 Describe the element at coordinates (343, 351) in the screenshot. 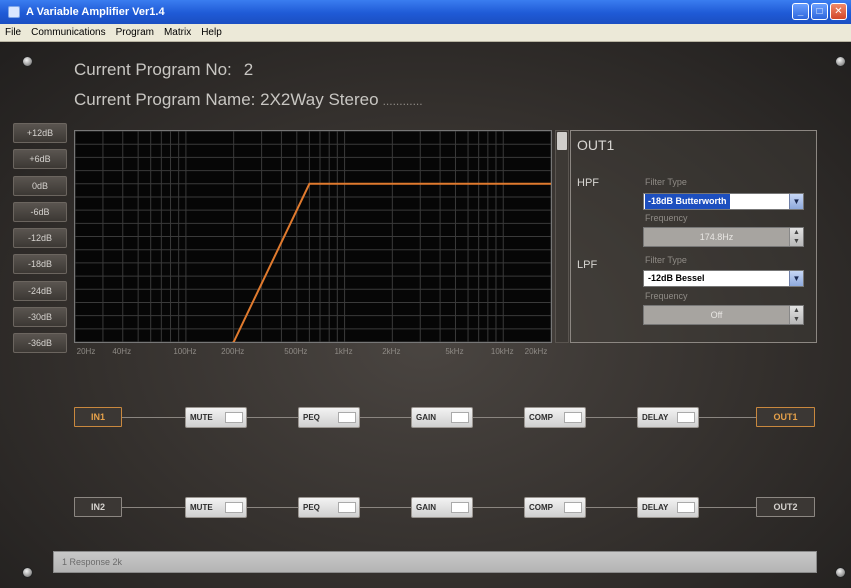

I see `freq-tick-label: 1kHz` at that location.